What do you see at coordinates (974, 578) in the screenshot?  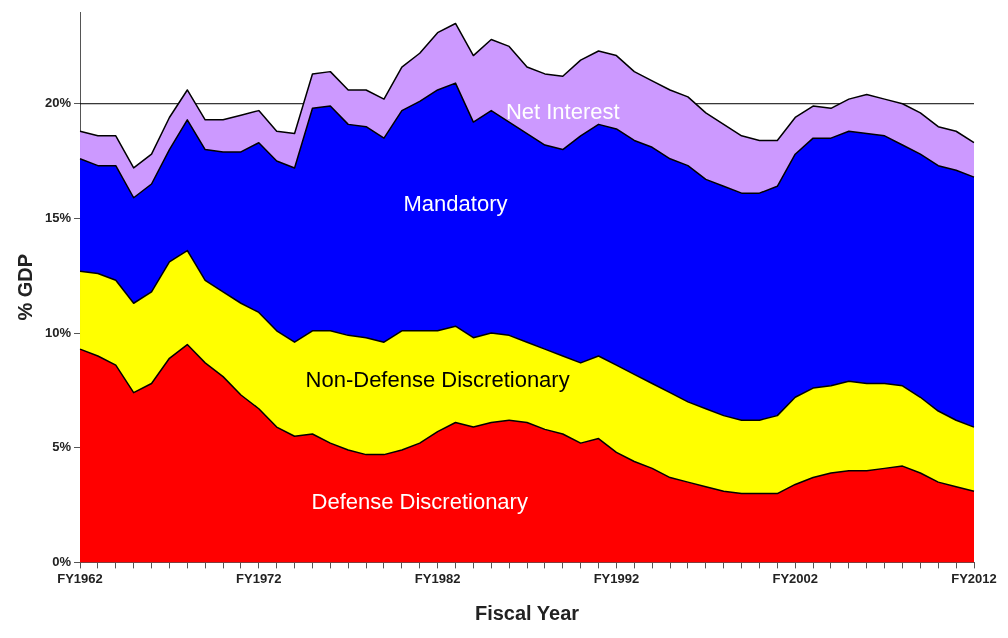 I see `x-tick-label: FY2012` at bounding box center [974, 578].